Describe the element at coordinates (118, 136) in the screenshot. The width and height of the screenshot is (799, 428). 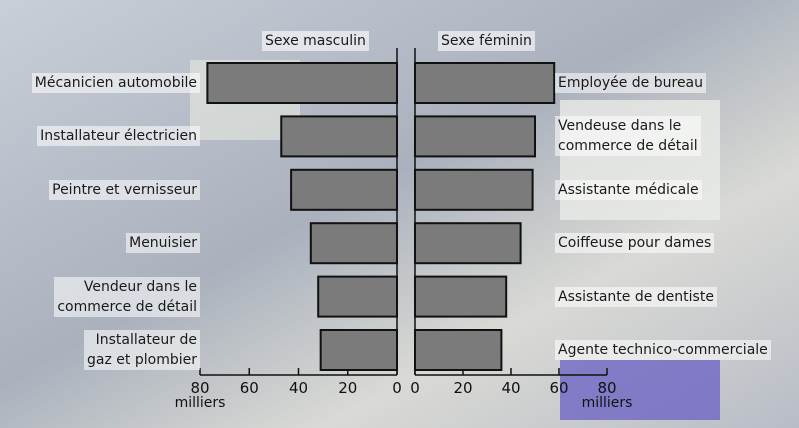
I see `category-label: Installateur électricien` at that location.